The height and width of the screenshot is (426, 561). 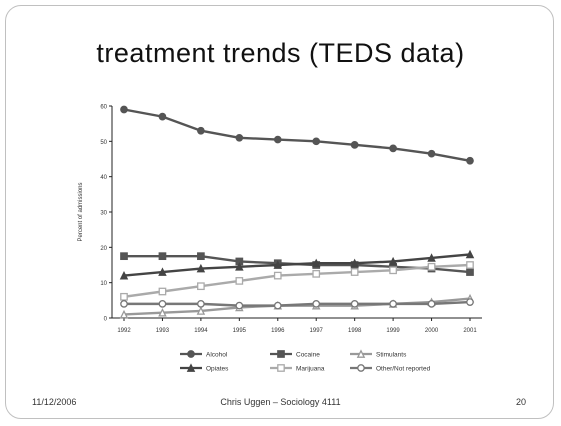 What do you see at coordinates (240, 331) in the screenshot?
I see `x-tick-label: 1995` at bounding box center [240, 331].